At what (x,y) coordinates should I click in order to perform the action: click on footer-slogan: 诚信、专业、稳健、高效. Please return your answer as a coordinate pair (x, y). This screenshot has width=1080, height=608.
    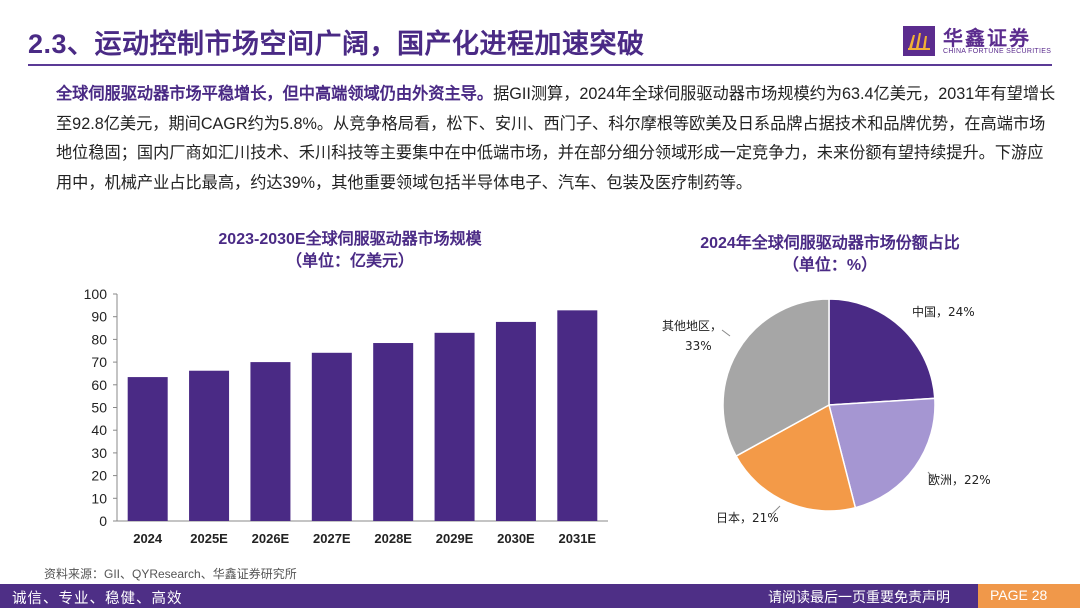
    Looking at the image, I should click on (97, 599).